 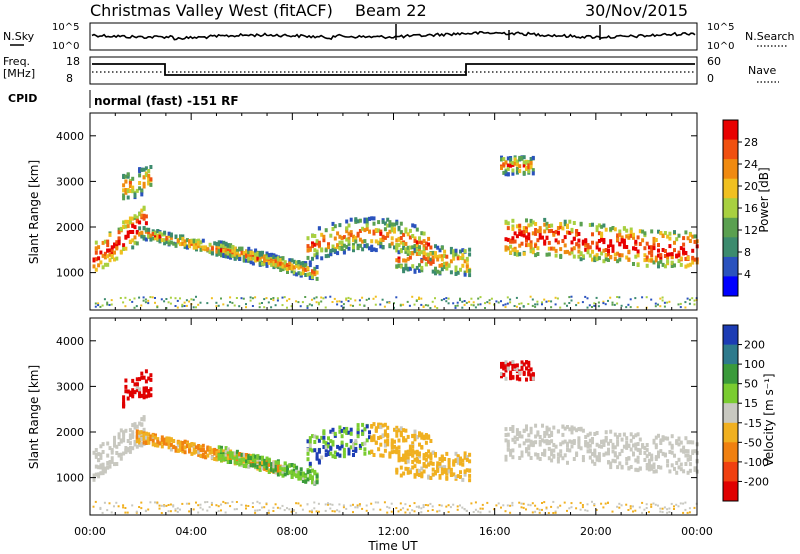 I want to click on colorbar-tick-label: 4, so click(x=747, y=274).